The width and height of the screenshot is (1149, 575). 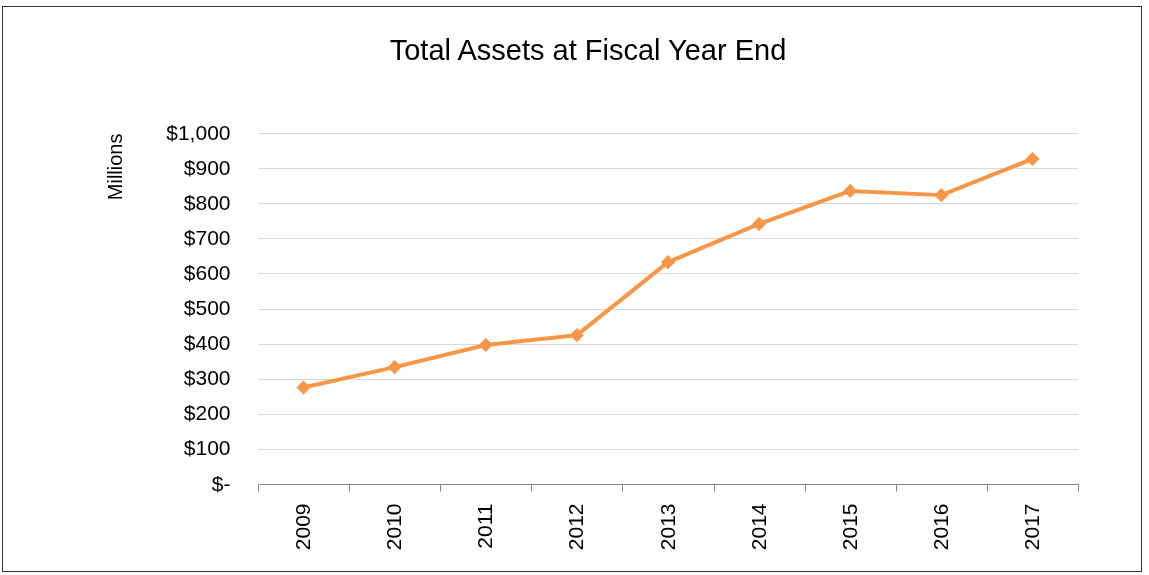 What do you see at coordinates (207, 343) in the screenshot?
I see `y-tick-label: $400` at bounding box center [207, 343].